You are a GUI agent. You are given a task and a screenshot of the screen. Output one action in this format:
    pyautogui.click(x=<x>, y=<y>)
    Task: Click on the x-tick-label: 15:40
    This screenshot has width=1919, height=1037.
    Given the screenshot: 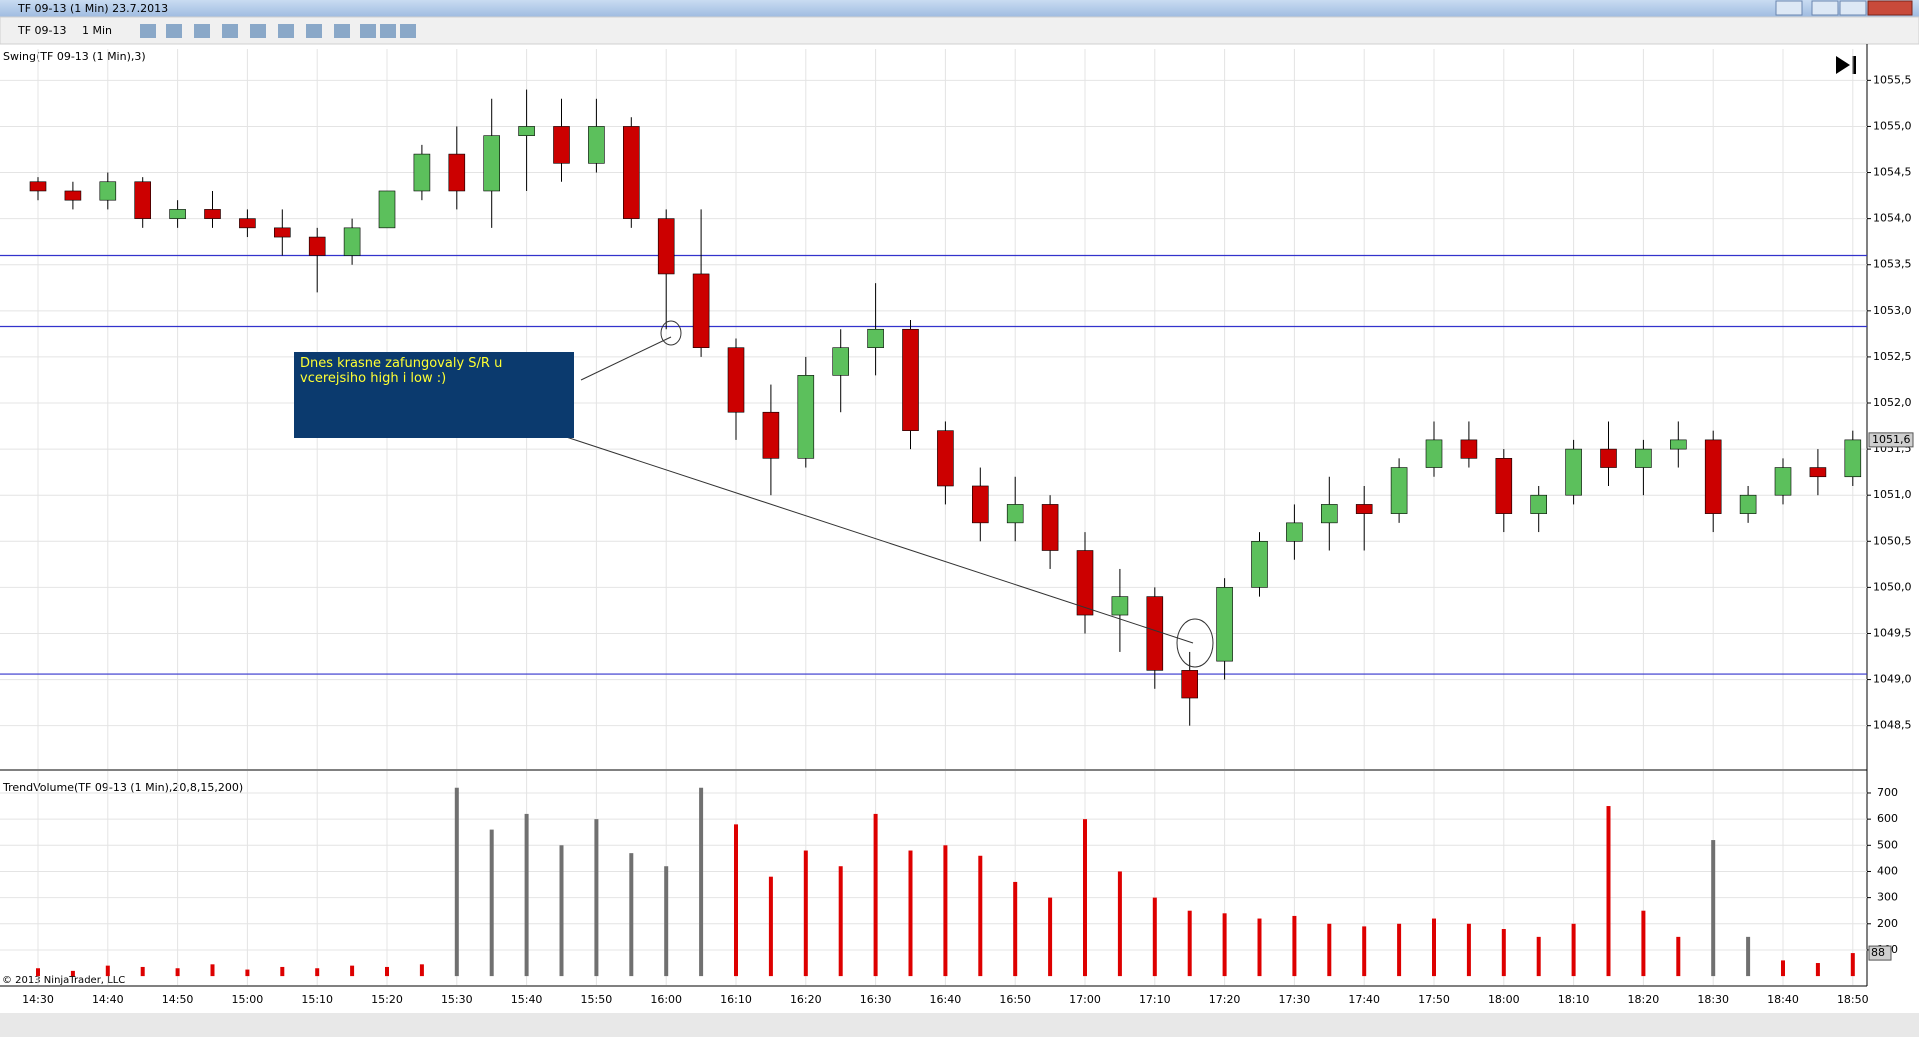 What is the action you would take?
    pyautogui.click(x=527, y=999)
    